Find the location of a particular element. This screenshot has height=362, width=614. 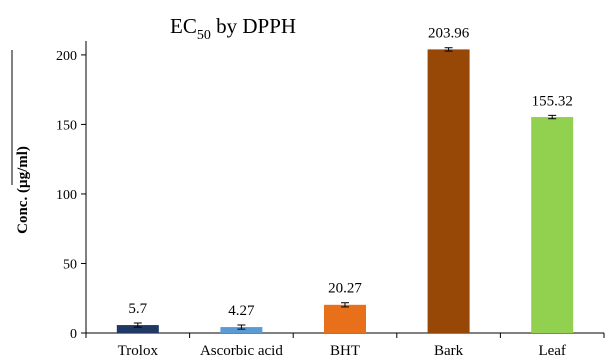

data-label: 155.32 is located at coordinates (552, 101).